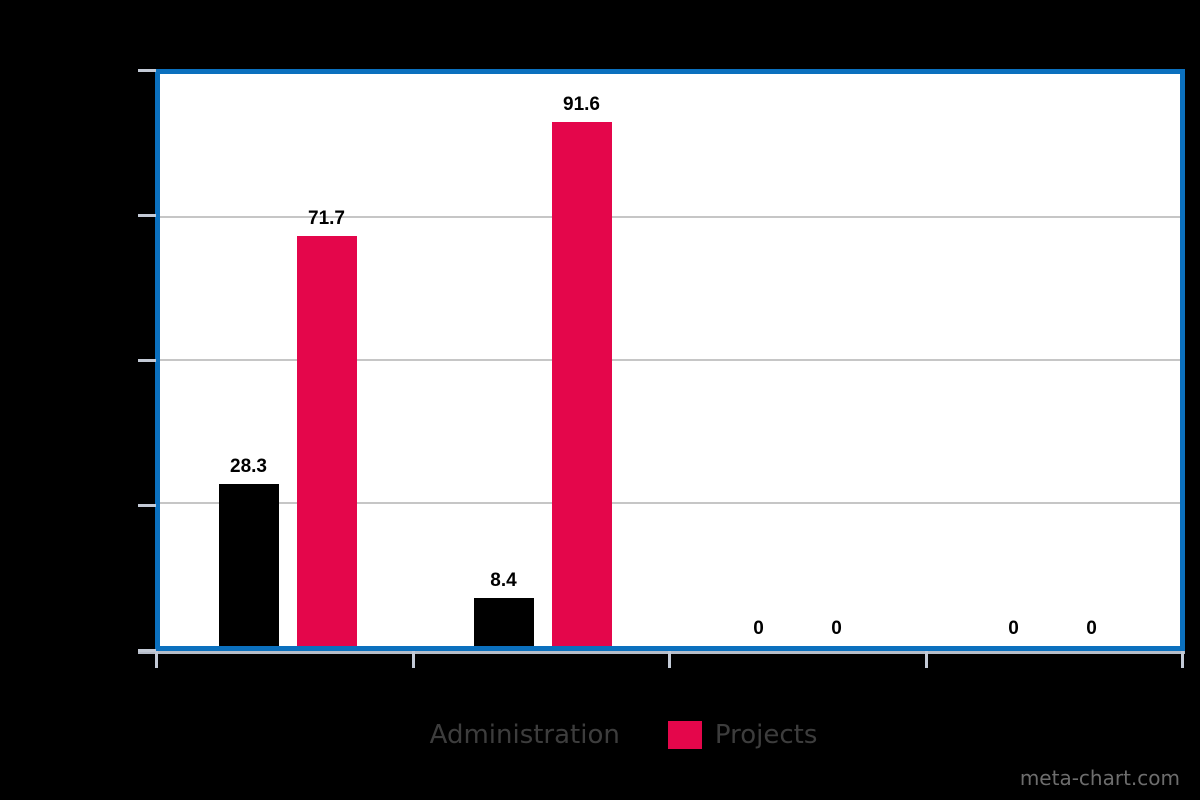 The image size is (1200, 800). I want to click on legend-item-projects: Projects, so click(742, 735).